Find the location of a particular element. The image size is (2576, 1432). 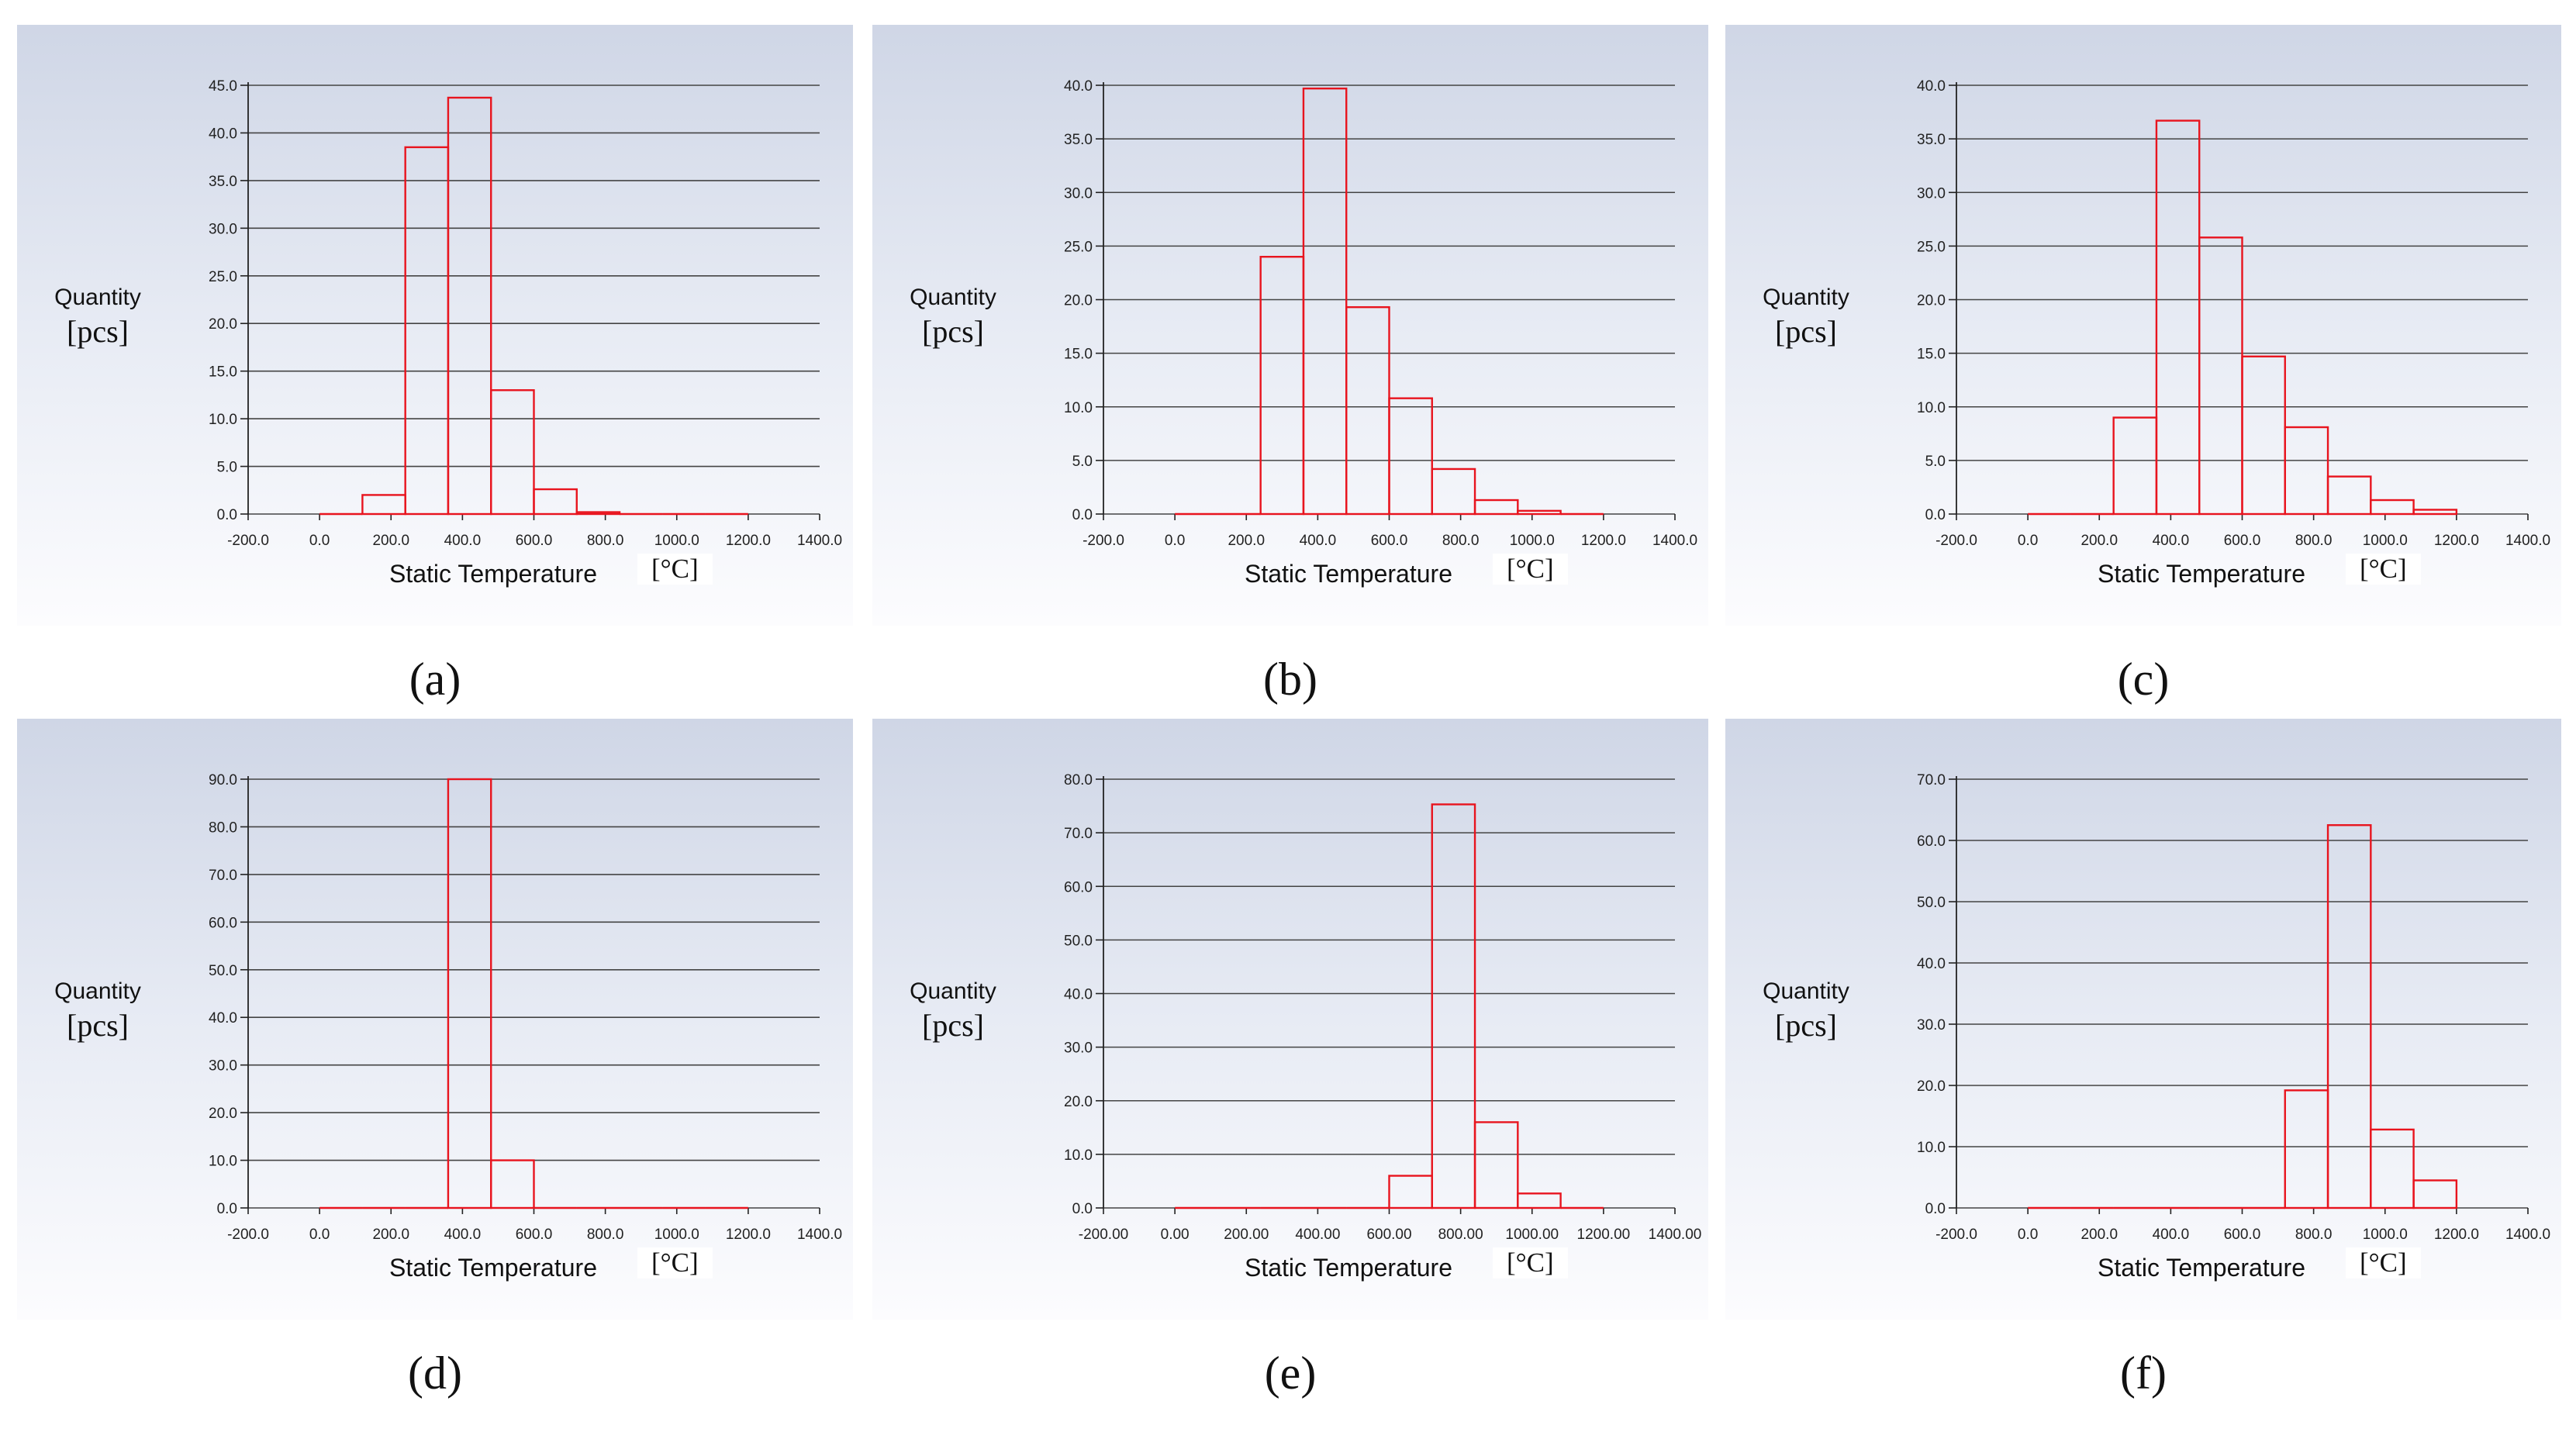

x-tick-label: 1000.00 is located at coordinates (1532, 1235).